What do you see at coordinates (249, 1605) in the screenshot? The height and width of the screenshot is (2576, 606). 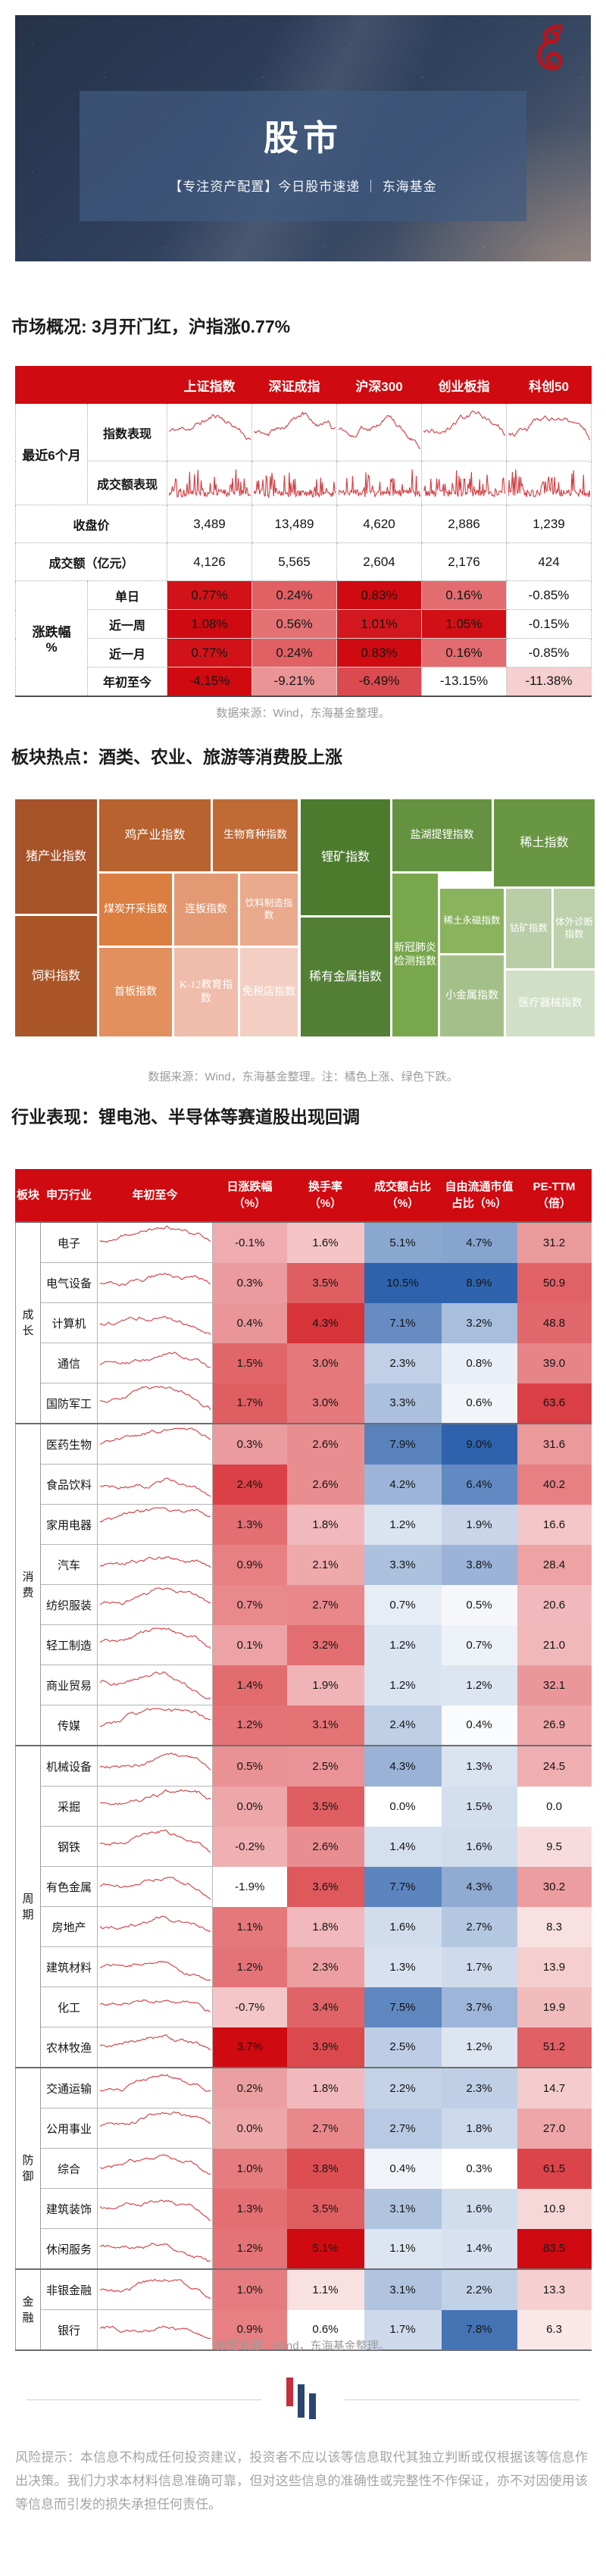 I see `industry-chg-cell: 0.7%` at bounding box center [249, 1605].